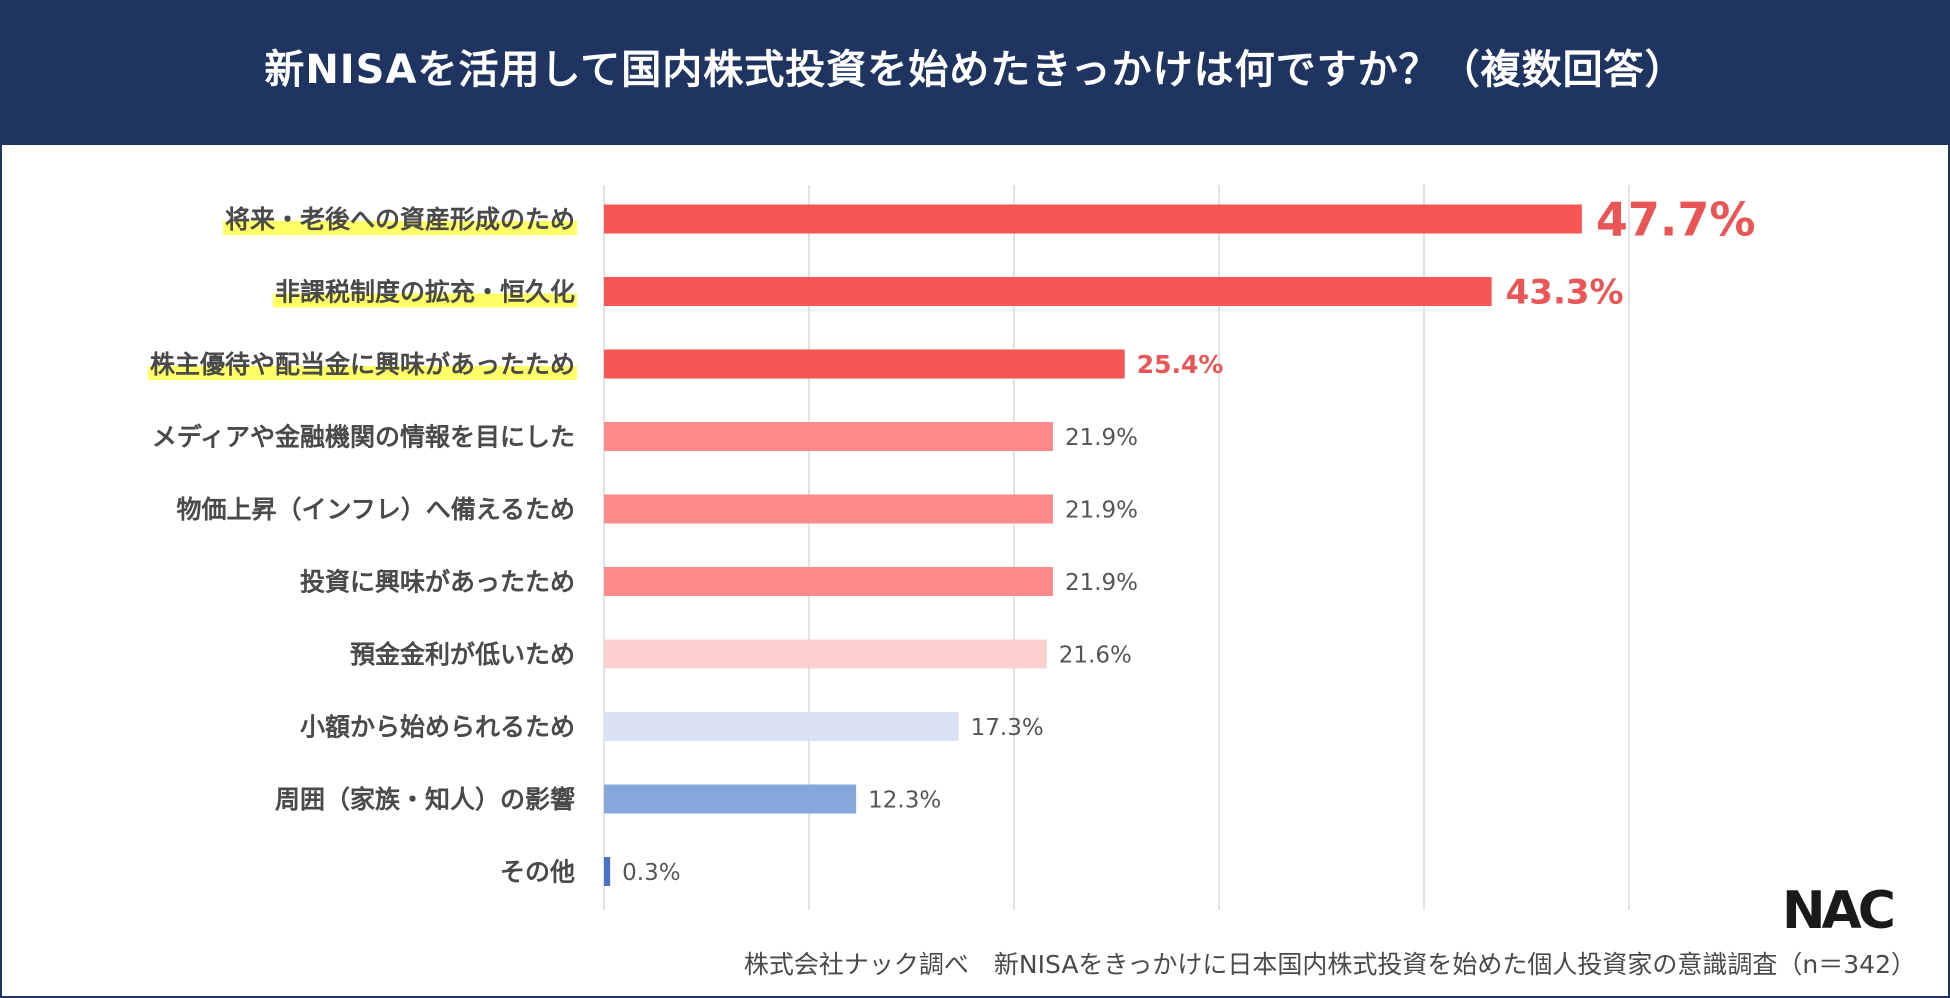 The height and width of the screenshot is (998, 1950). Describe the element at coordinates (1095, 655) in the screenshot. I see `value-label: 21.6%` at that location.